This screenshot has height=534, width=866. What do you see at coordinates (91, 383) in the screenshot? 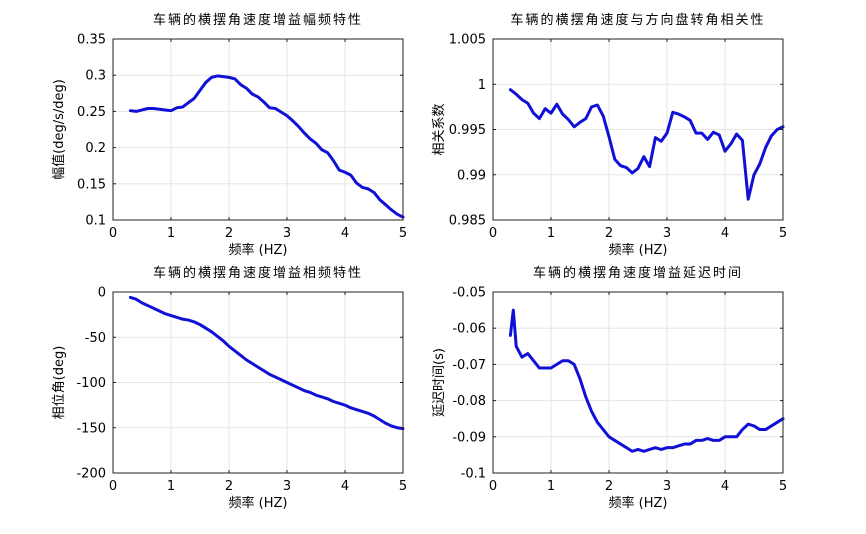
I see `phase-ytick-label-2: -100` at bounding box center [91, 383].